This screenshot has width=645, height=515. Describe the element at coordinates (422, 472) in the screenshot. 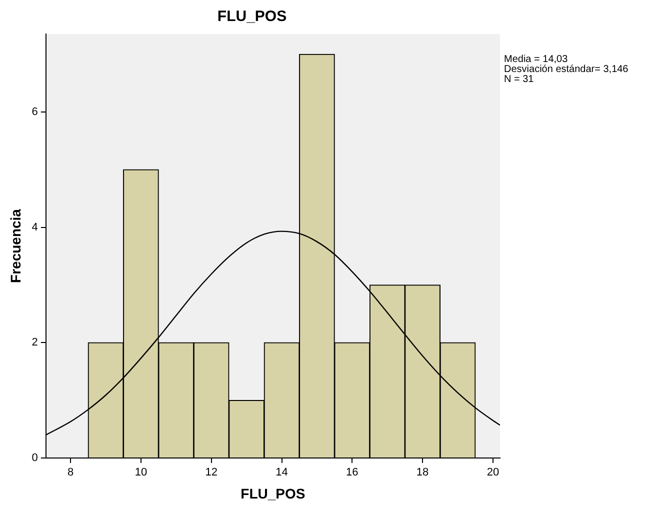

I see `x-tick-label: 18` at that location.